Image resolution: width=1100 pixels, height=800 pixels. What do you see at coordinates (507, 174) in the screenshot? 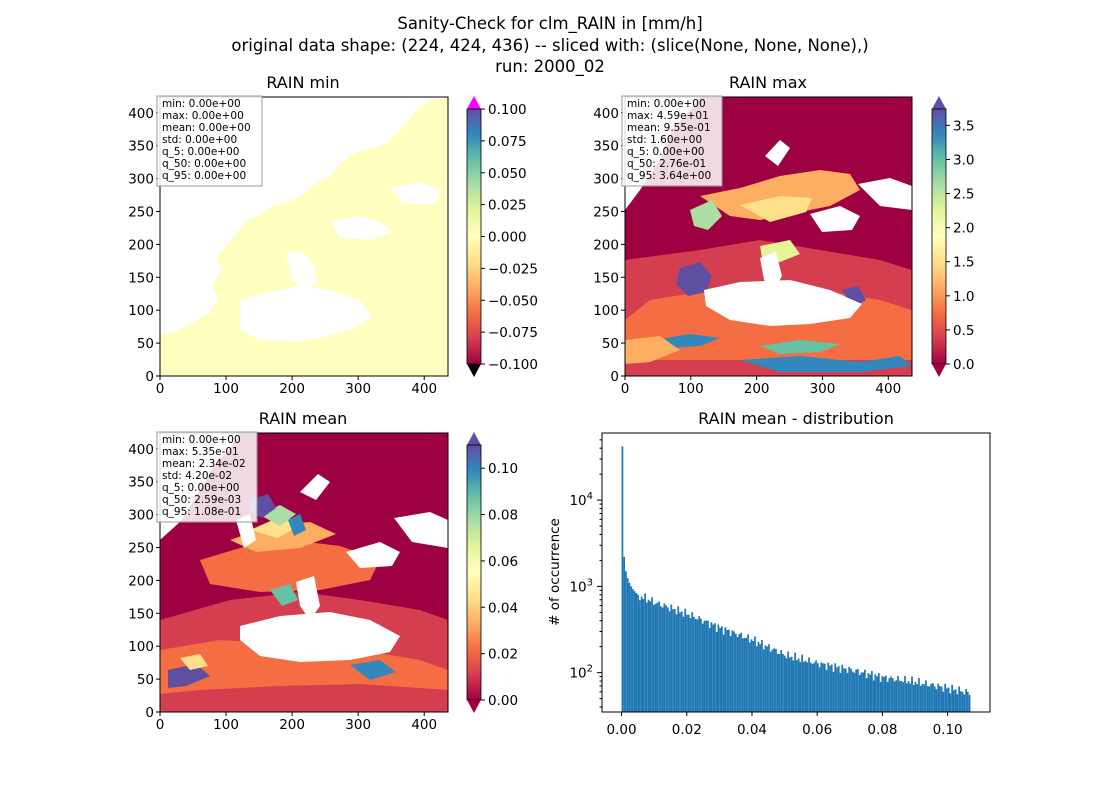
I see `colorbar-tick-label: 0.050` at bounding box center [507, 174].